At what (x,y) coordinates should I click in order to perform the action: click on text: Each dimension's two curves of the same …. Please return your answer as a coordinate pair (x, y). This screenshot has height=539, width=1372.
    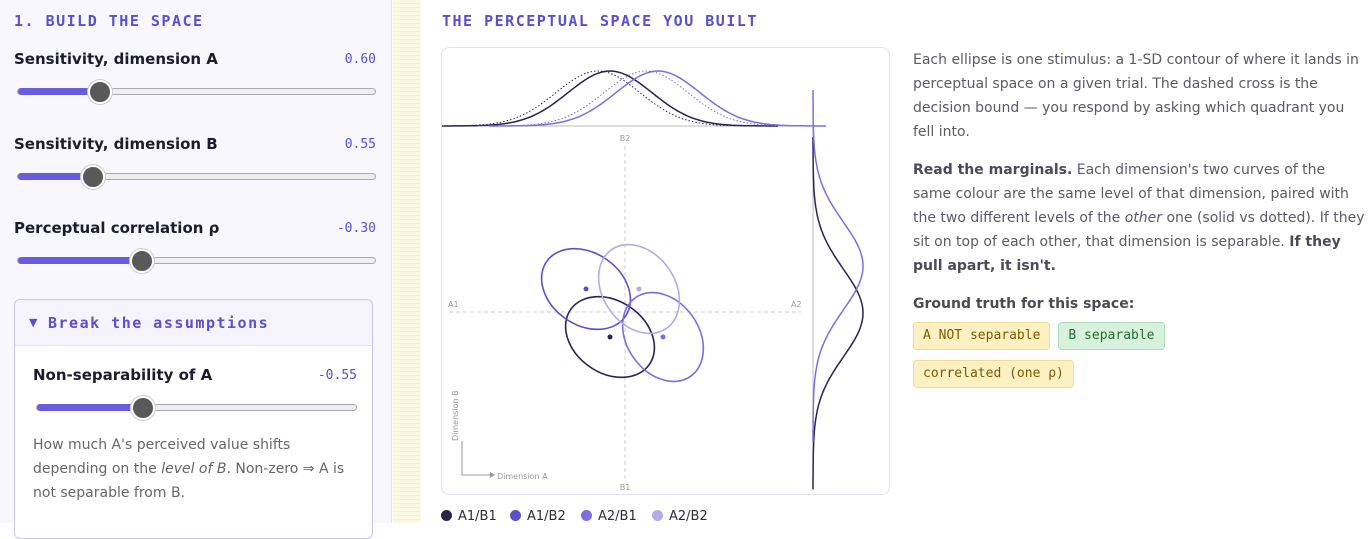
    Looking at the image, I should click on (1131, 194).